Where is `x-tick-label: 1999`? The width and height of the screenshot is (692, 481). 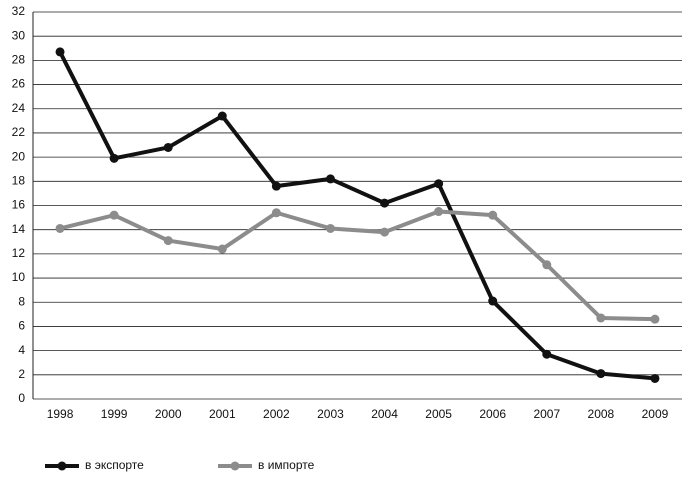
x-tick-label: 1999 is located at coordinates (114, 414).